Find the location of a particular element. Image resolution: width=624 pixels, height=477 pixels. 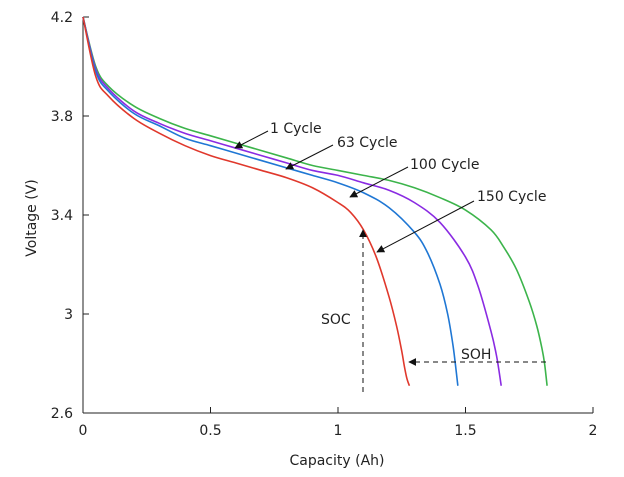

arrow-100-cycle is located at coordinates (379, 182).